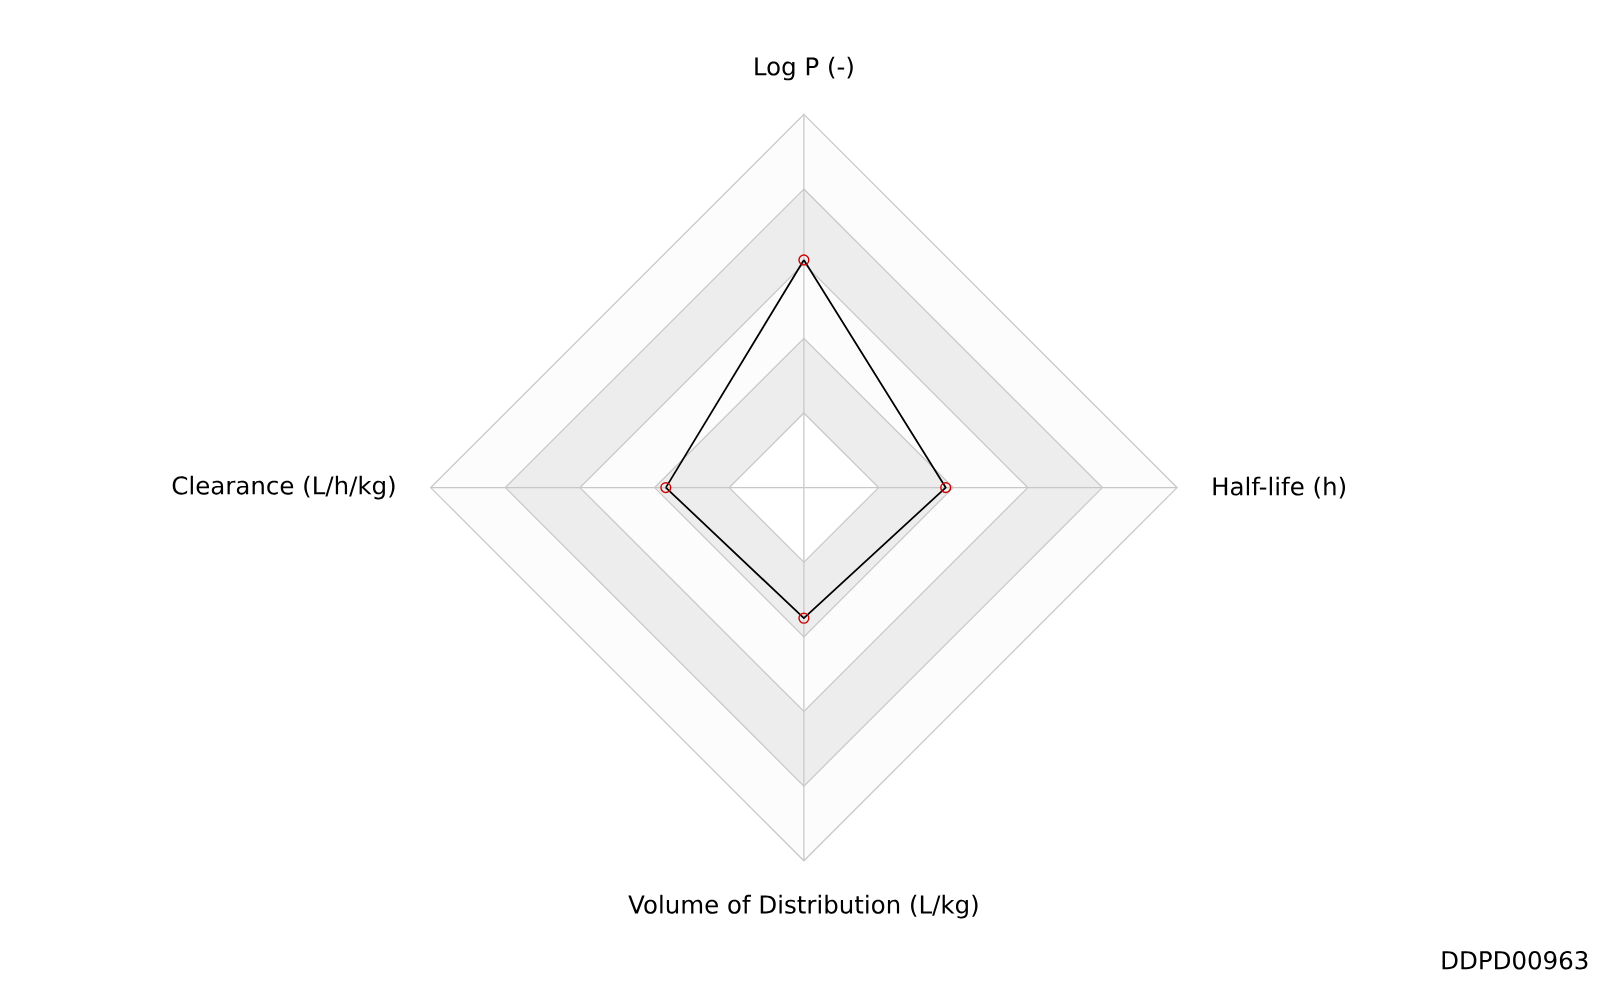 The height and width of the screenshot is (995, 1600). What do you see at coordinates (803, 906) in the screenshot?
I see `spoke-label: Volume of Distribution (L/kg)` at bounding box center [803, 906].